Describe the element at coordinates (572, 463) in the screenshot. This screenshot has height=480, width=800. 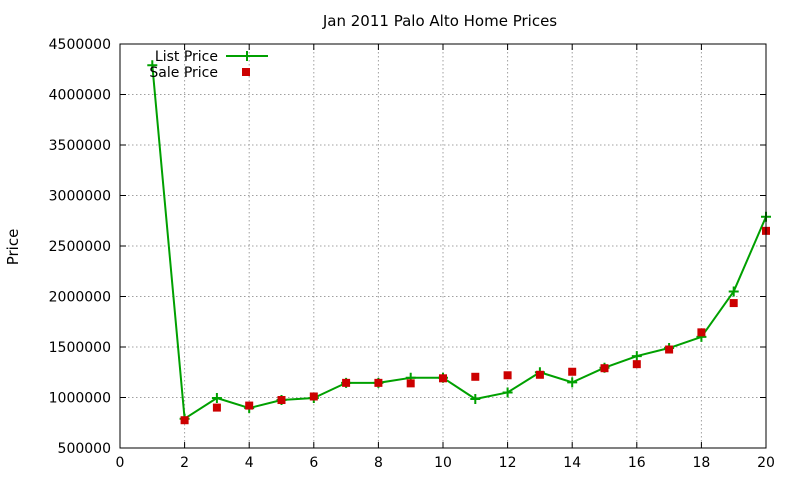
I see `x-tick-label: 14` at that location.